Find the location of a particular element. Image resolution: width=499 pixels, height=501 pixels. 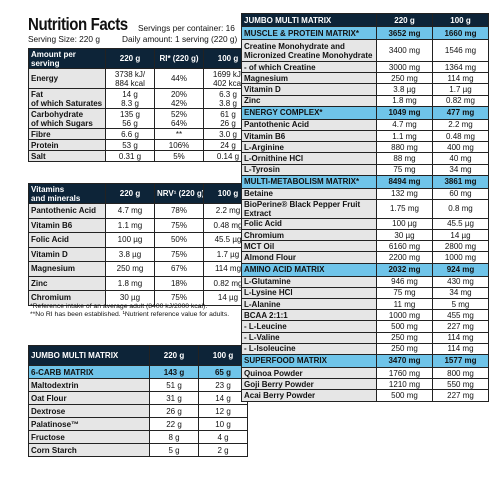

table-row: Pantothenic Acid 4.7 mg 78% 2.2 mg is located at coordinates (140, 211).